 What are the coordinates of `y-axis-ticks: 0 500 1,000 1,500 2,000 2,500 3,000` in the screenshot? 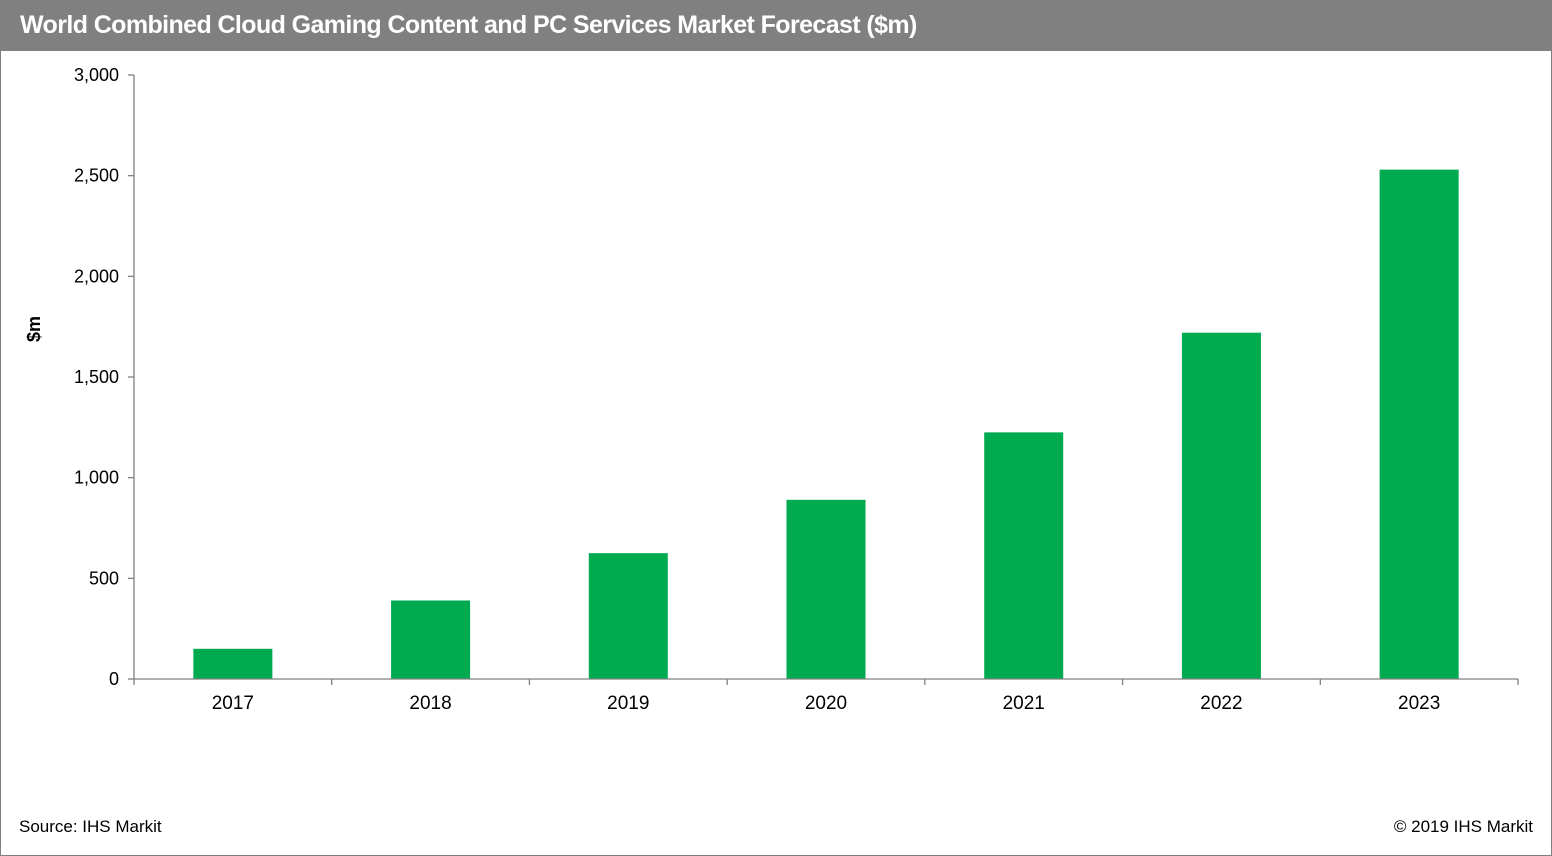 It's located at (104, 377).